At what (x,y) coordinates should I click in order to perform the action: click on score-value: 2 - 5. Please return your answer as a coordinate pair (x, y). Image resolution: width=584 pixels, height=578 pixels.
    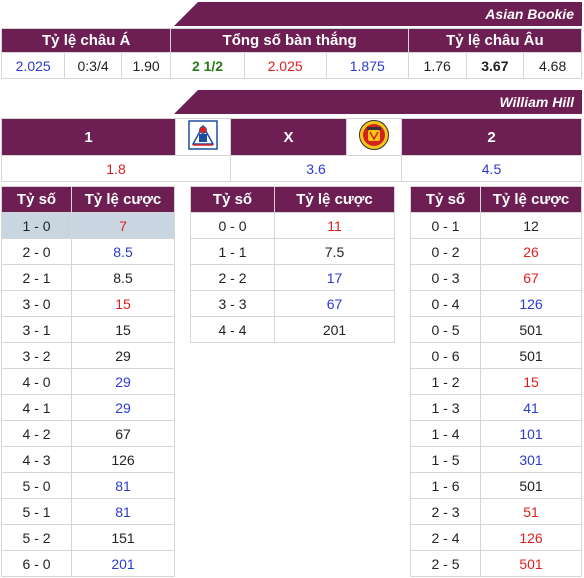
    Looking at the image, I should click on (445, 563).